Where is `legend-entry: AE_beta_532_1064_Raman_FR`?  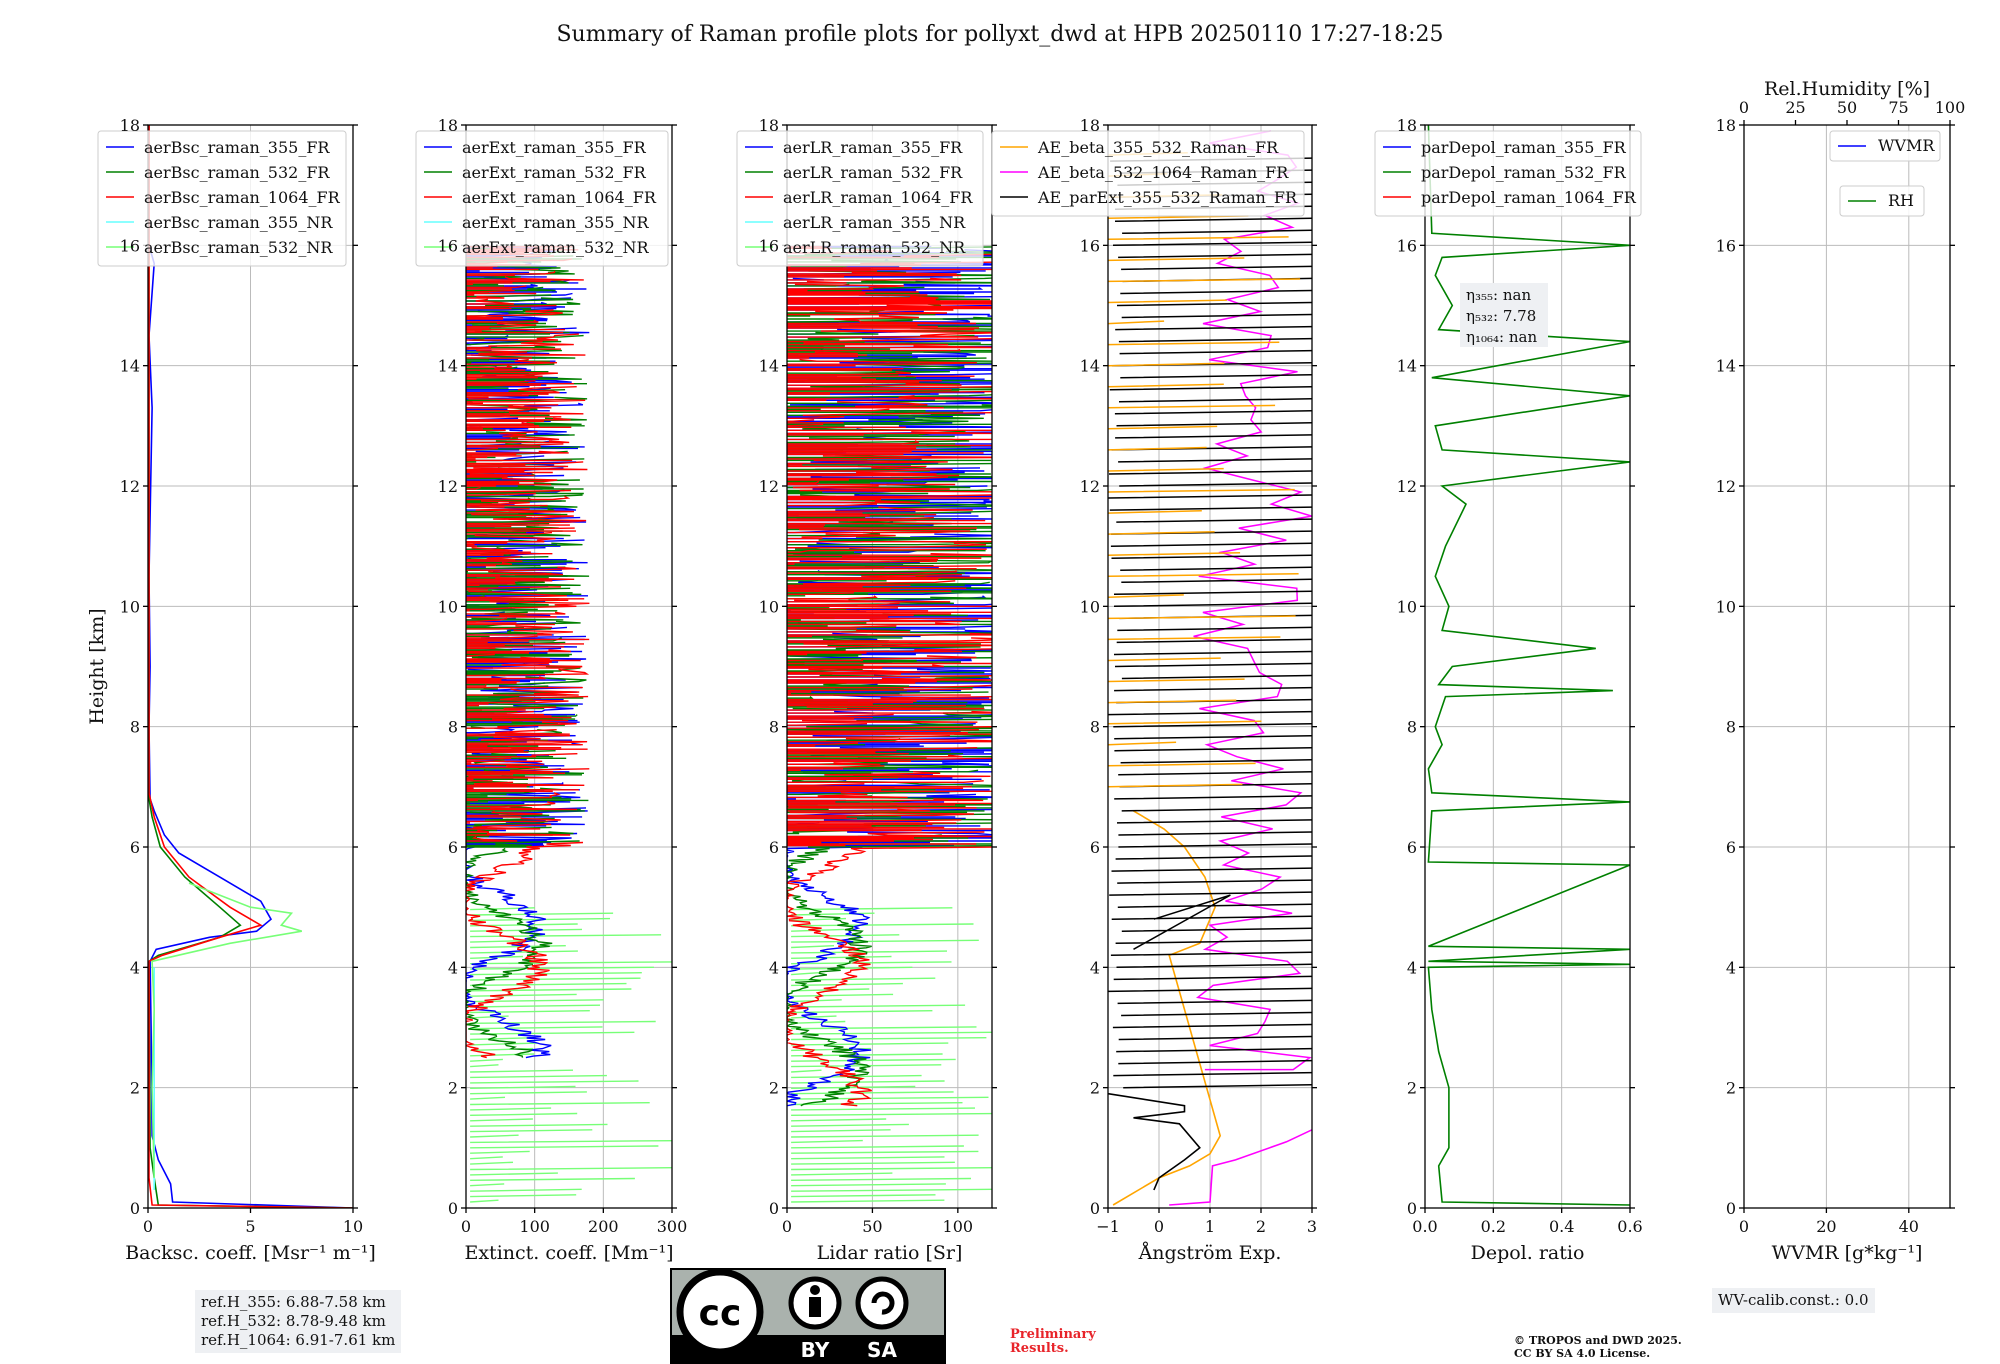
legend-entry: AE_beta_532_1064_Raman_FR is located at coordinates (1163, 172).